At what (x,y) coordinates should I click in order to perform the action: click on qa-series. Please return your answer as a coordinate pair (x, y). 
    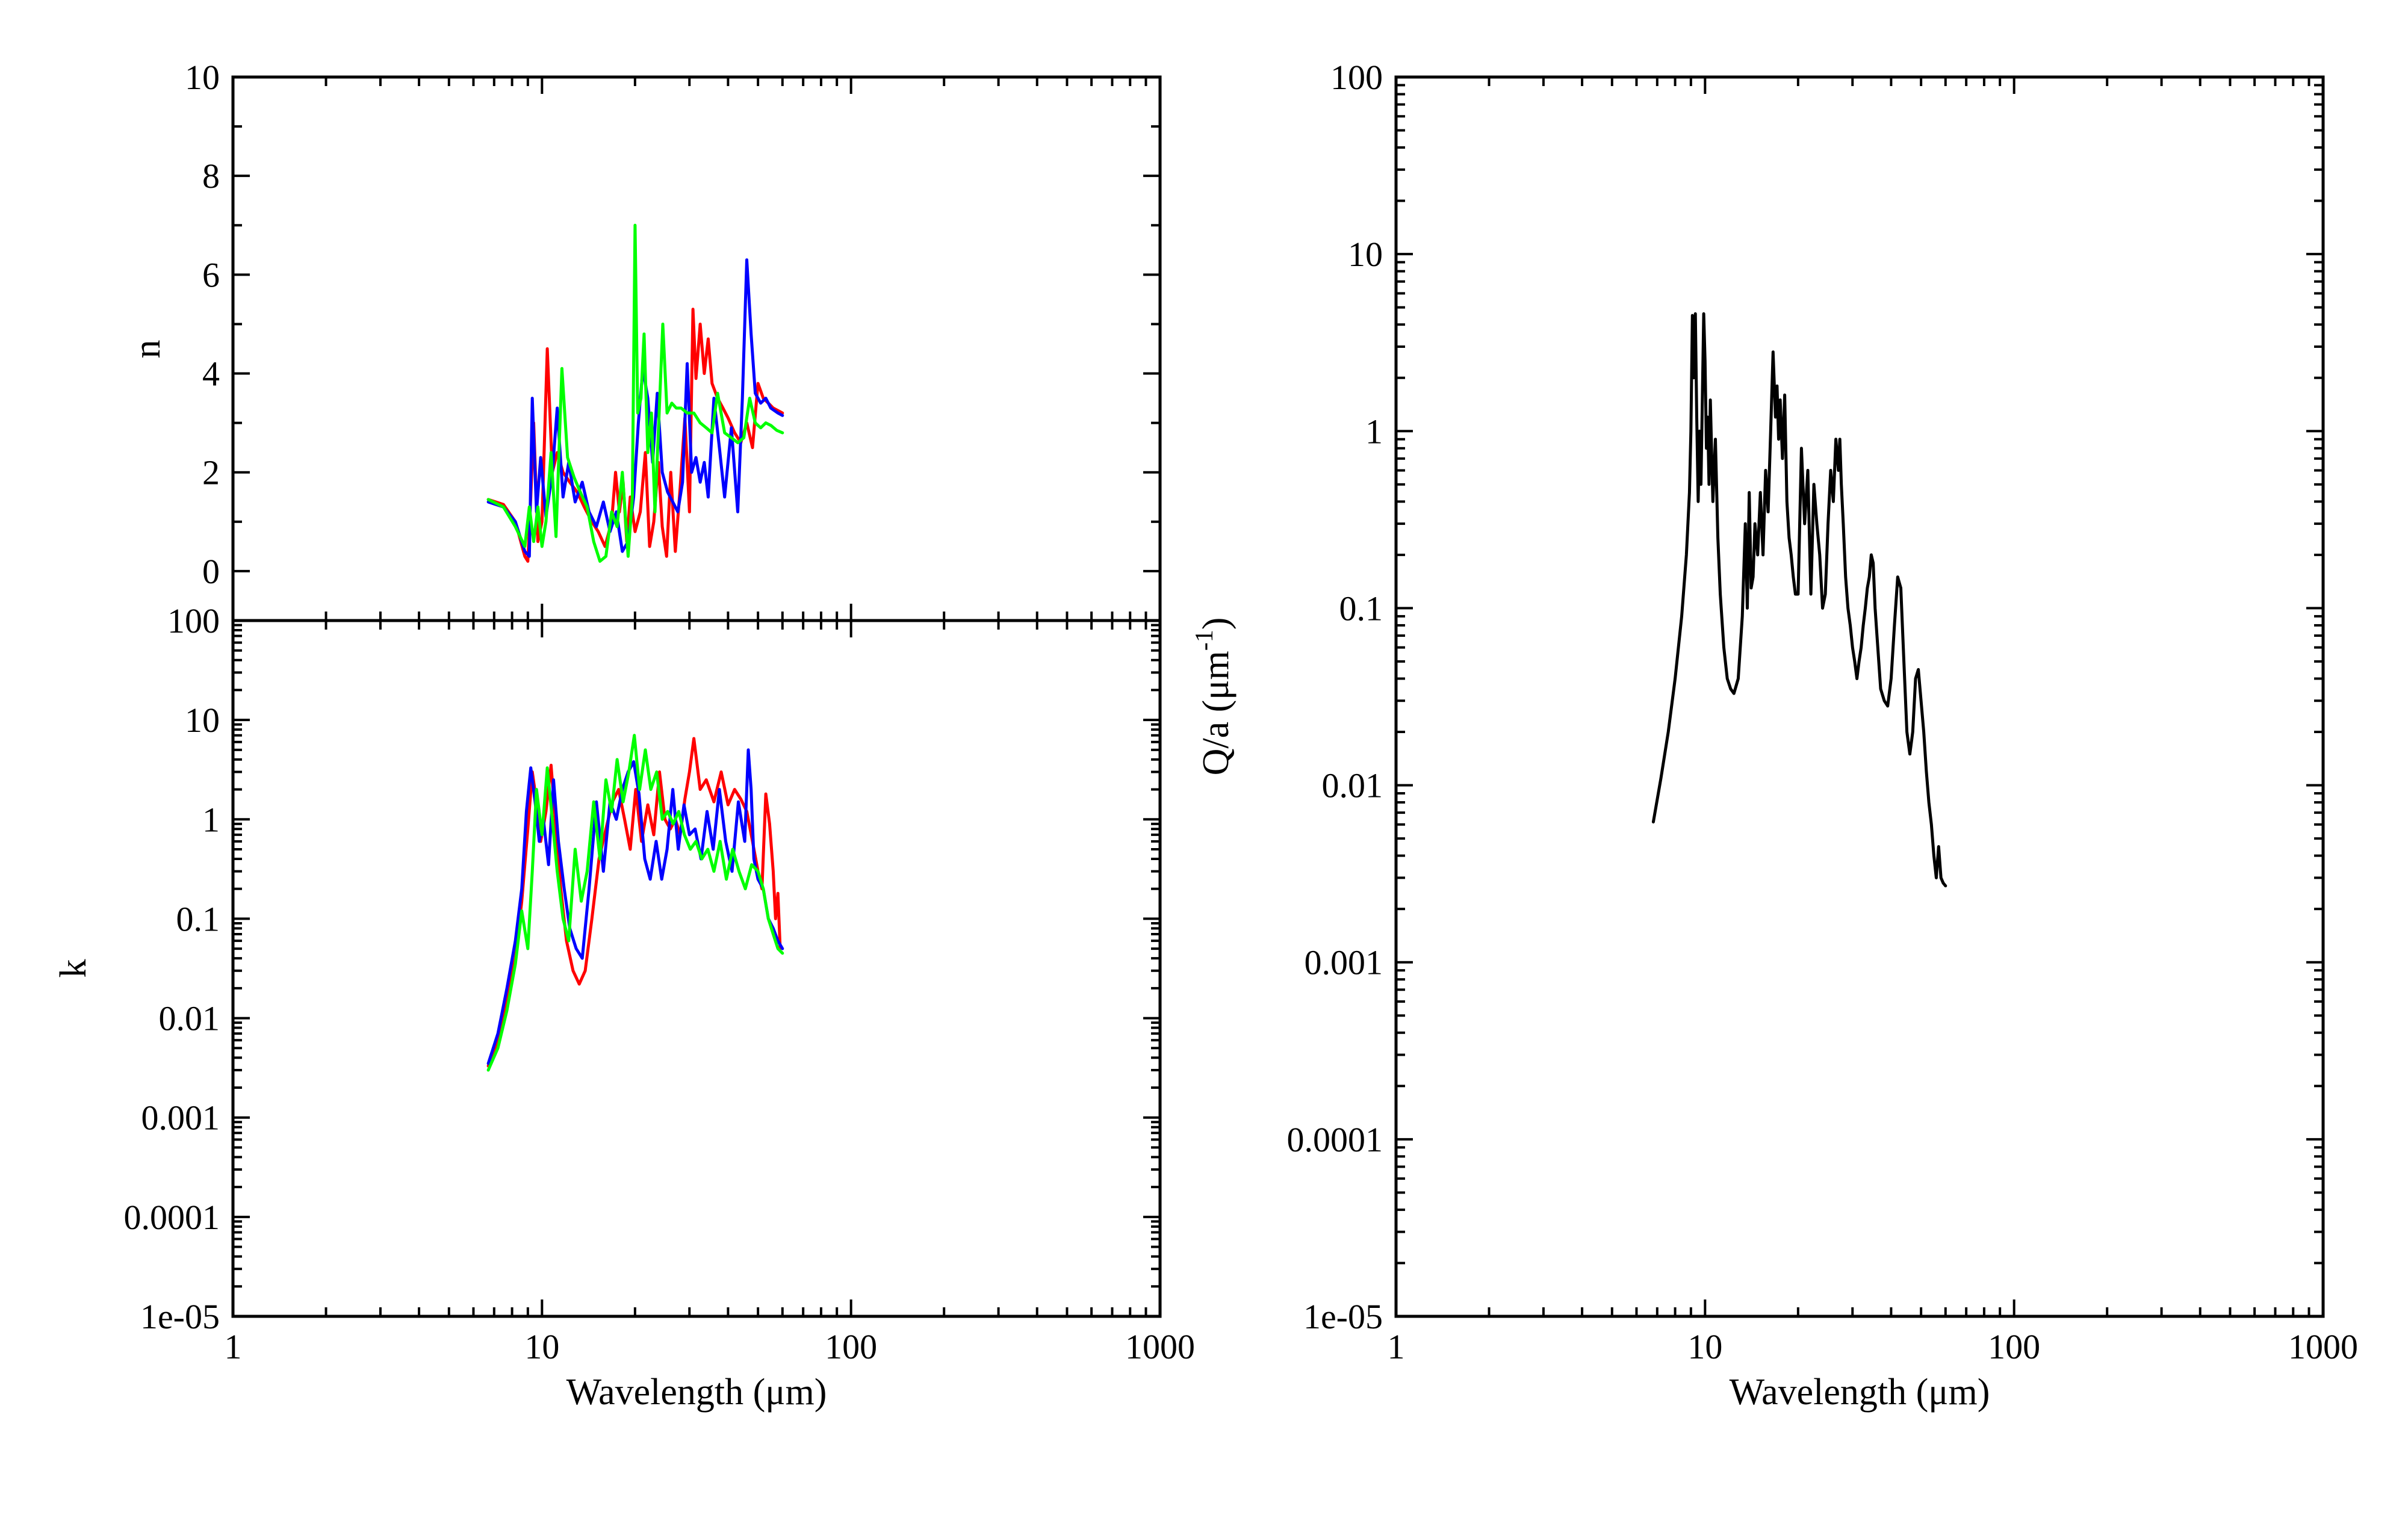
    Looking at the image, I should click on (1799, 600).